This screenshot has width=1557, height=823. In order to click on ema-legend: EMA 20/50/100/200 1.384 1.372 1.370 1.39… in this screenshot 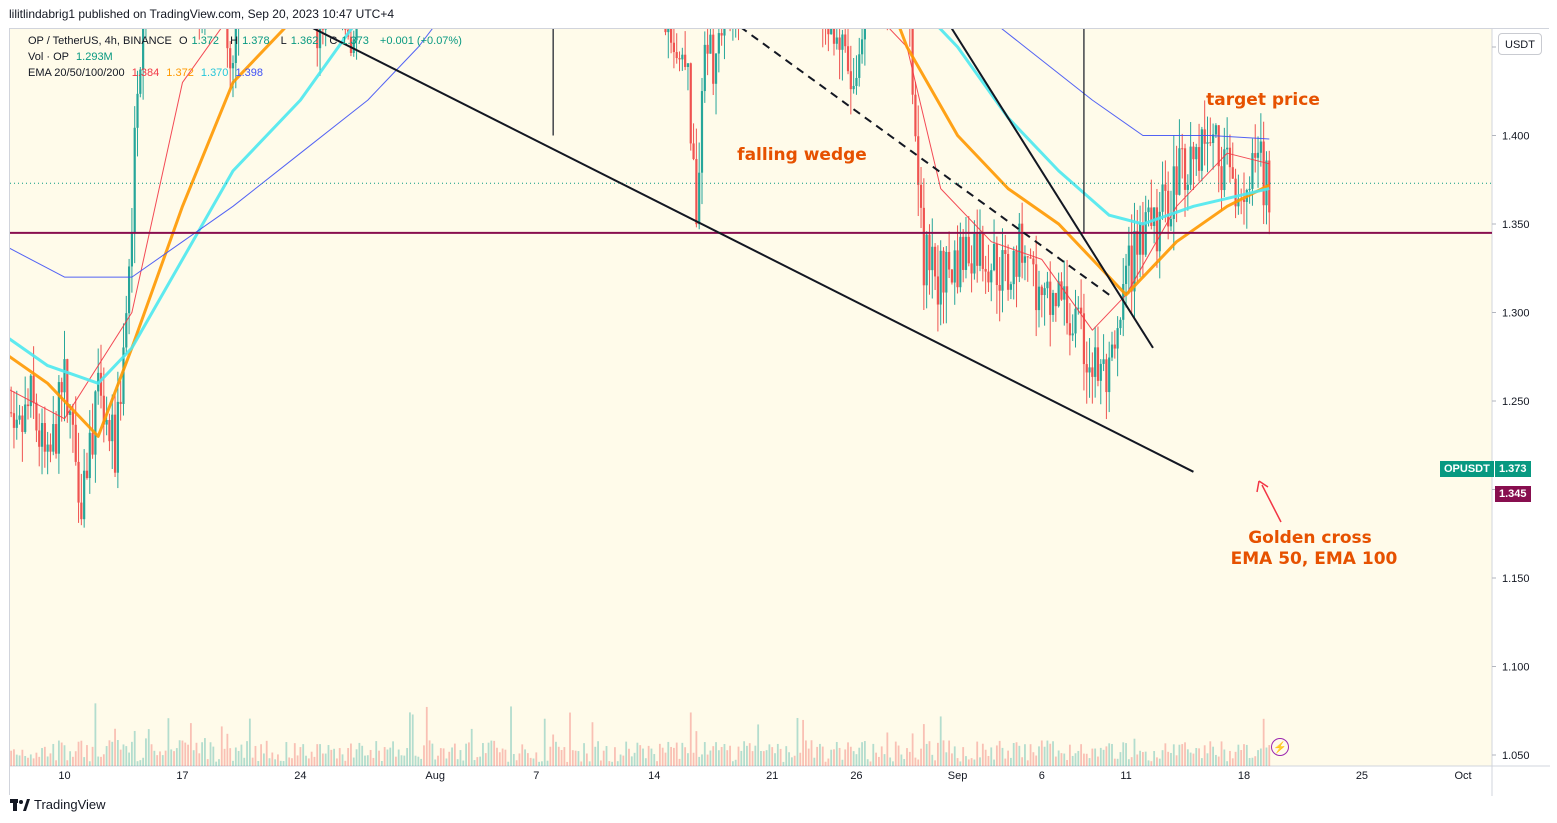, I will do `click(147, 73)`.